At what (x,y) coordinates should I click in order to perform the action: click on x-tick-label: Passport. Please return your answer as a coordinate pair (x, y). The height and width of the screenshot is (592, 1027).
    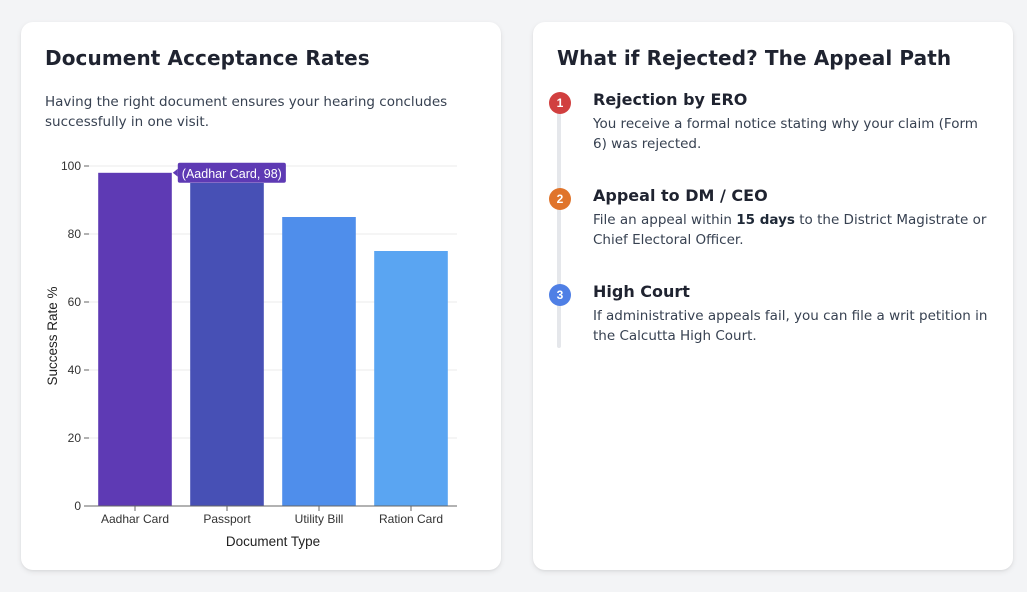
    Looking at the image, I should click on (227, 519).